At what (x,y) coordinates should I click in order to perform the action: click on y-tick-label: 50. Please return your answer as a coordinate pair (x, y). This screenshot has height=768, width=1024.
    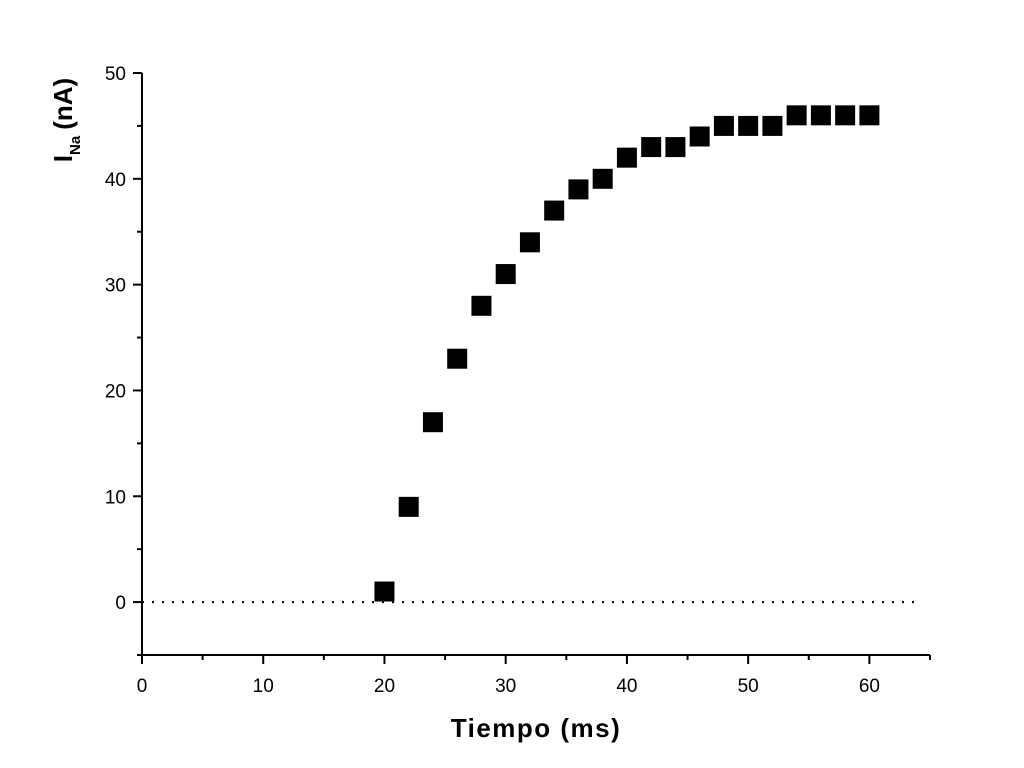
    Looking at the image, I should click on (115, 74).